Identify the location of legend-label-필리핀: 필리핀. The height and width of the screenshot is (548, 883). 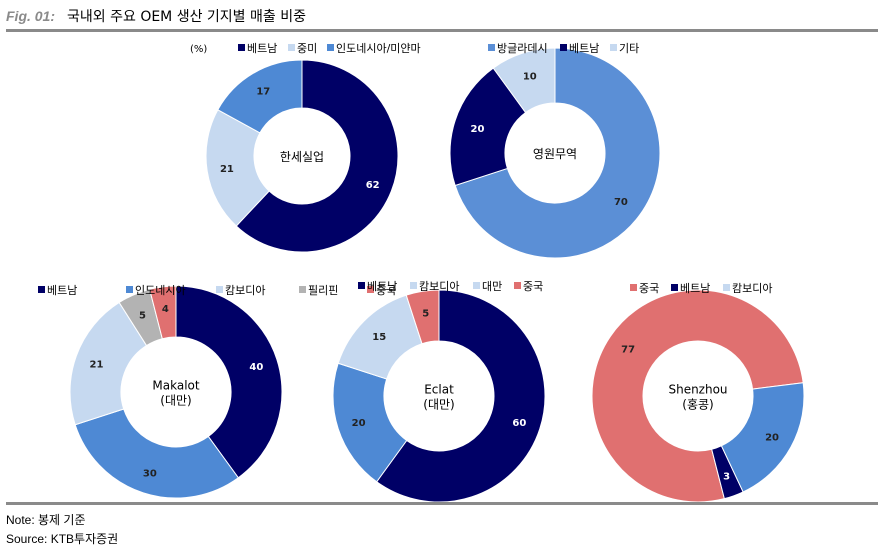
(323, 290).